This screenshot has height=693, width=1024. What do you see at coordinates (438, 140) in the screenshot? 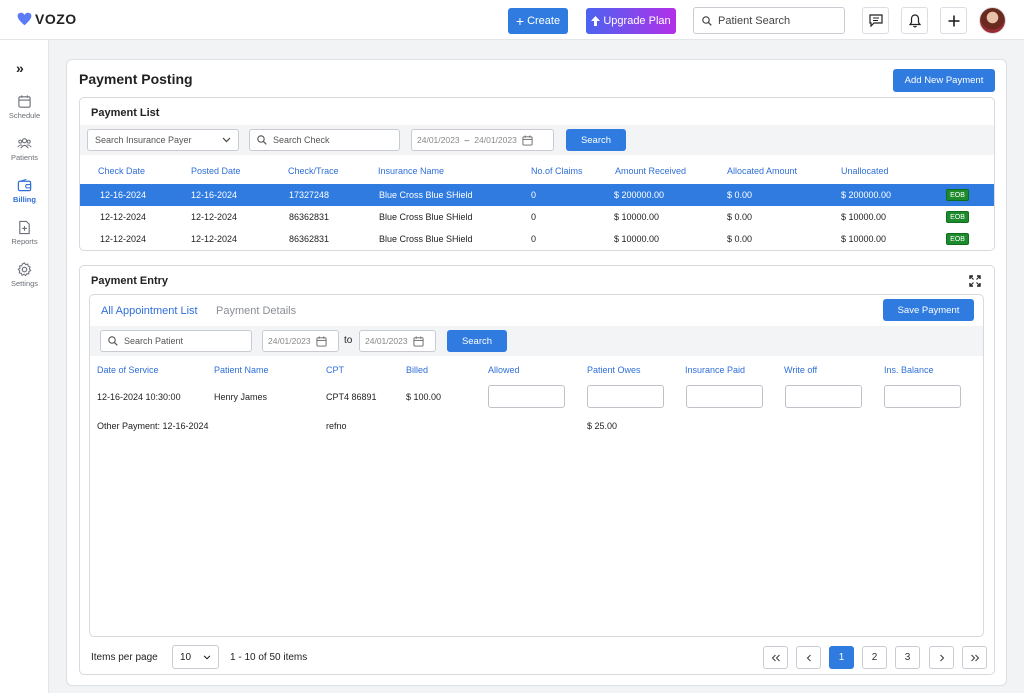
I see `date-from: 24/01/2023` at bounding box center [438, 140].